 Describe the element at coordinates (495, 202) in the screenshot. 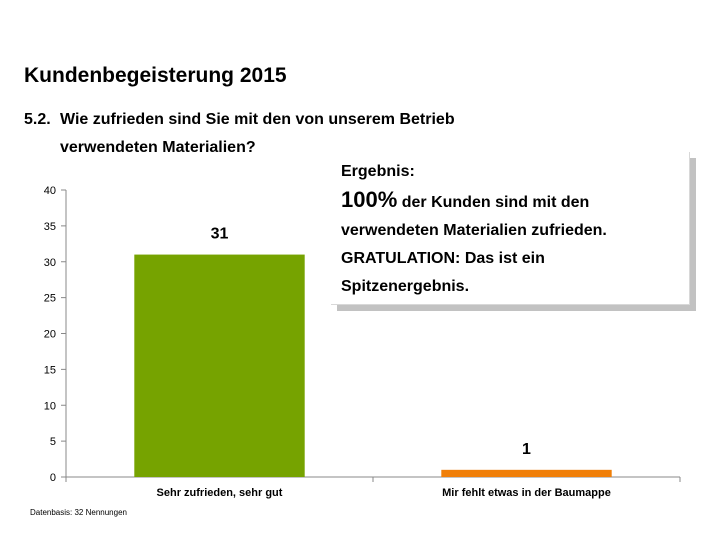

I see `result-line-1: der Kunden sind mit den` at that location.